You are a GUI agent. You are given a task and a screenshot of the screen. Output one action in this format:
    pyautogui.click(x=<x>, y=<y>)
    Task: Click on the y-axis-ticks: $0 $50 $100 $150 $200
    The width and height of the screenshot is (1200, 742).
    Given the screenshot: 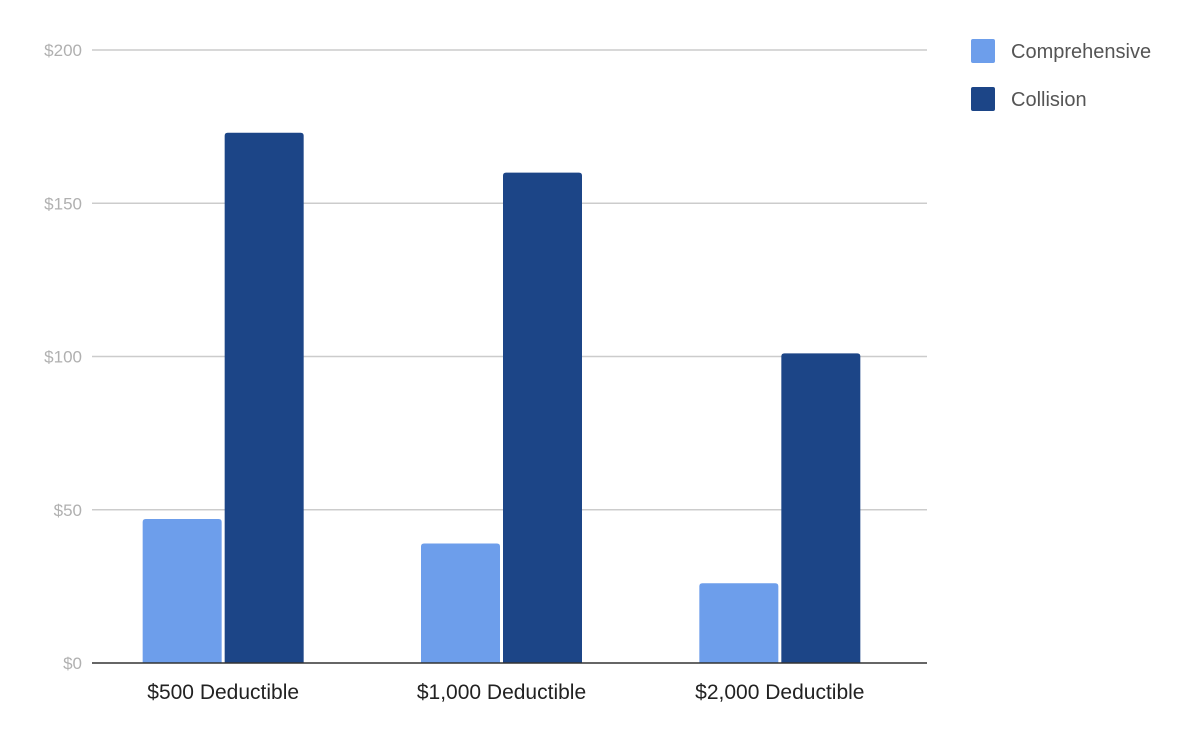 What is the action you would take?
    pyautogui.click(x=63, y=357)
    